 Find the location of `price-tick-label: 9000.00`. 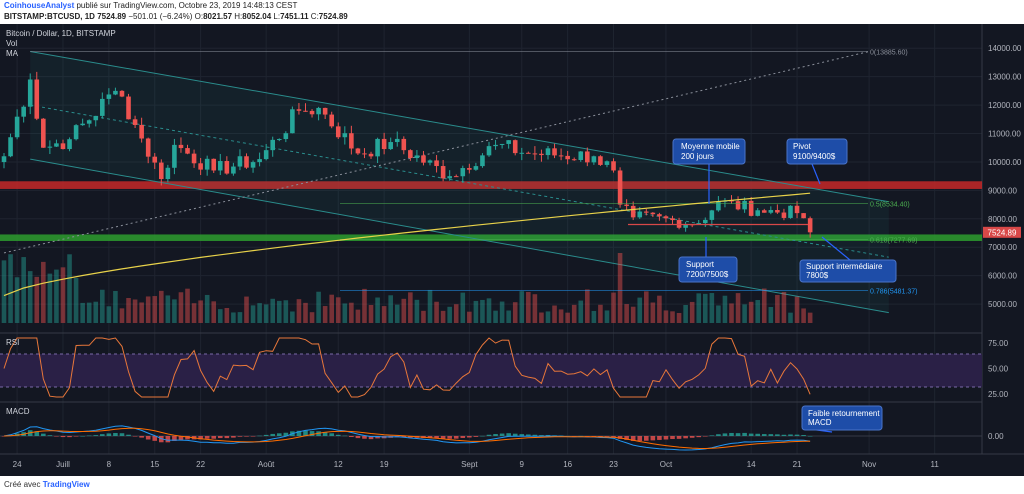

price-tick-label: 9000.00 is located at coordinates (1002, 190).